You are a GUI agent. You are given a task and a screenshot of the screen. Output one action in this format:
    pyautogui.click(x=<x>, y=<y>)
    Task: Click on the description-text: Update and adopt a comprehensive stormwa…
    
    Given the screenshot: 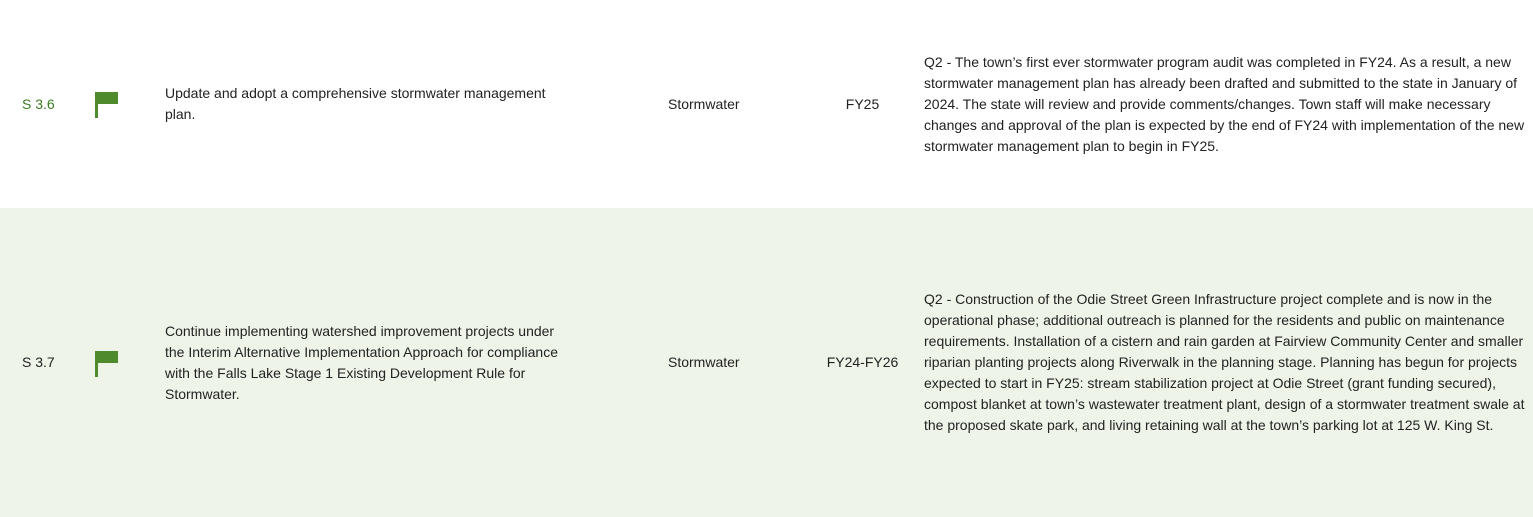 What is the action you would take?
    pyautogui.click(x=355, y=103)
    